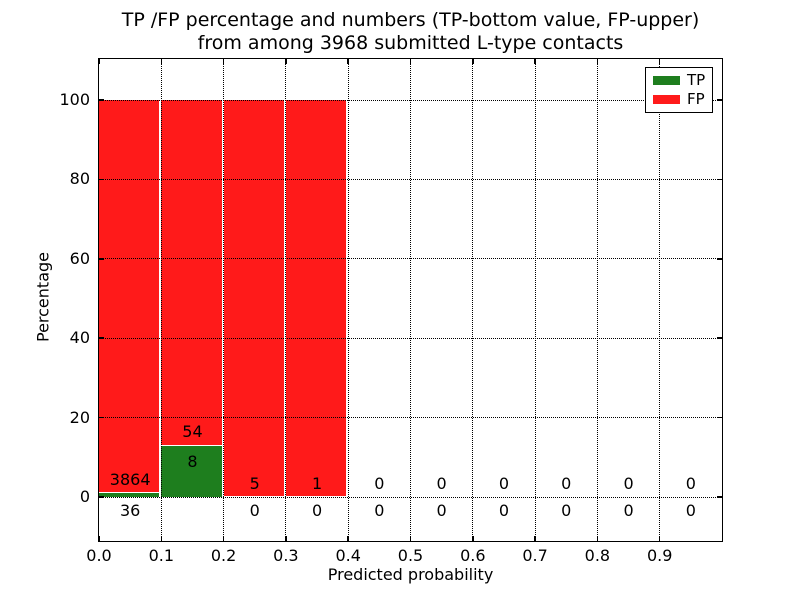  What do you see at coordinates (130, 479) in the screenshot?
I see `bar-count-label-fp: 3864` at bounding box center [130, 479].